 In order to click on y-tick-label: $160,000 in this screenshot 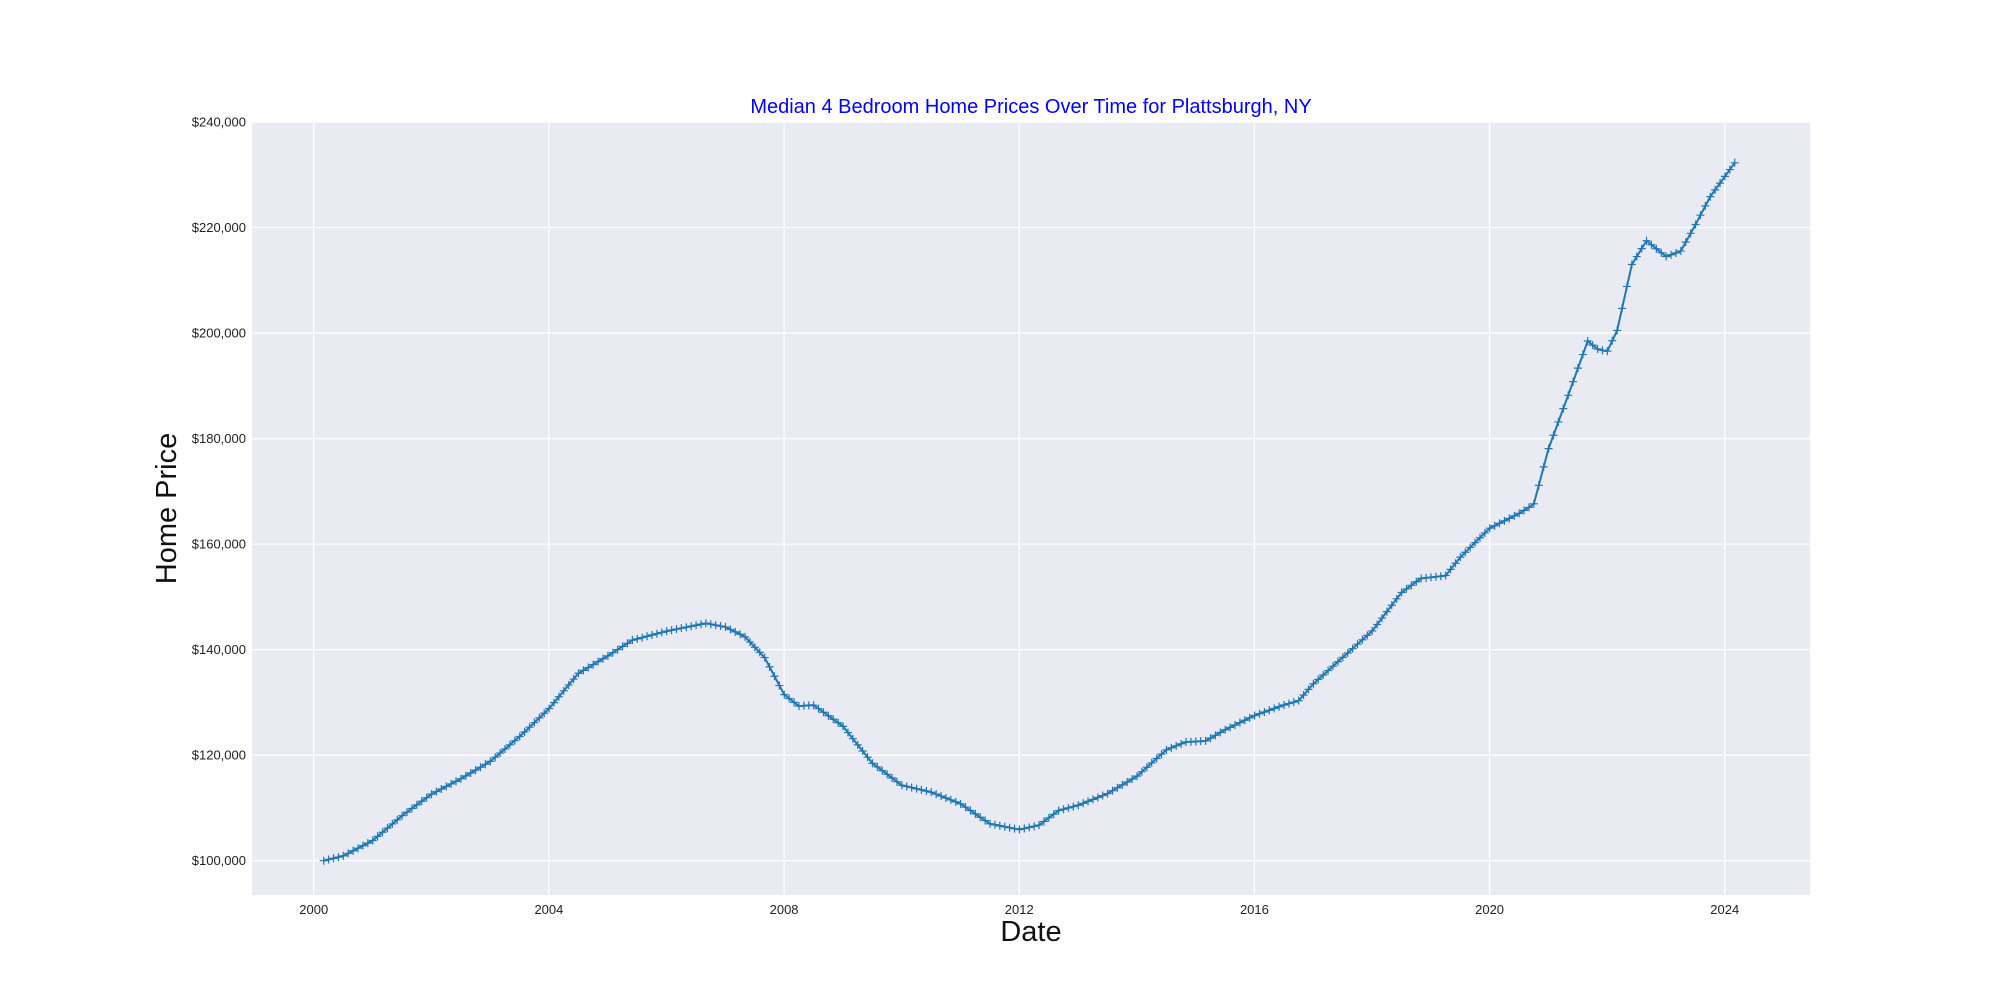, I will do `click(219, 544)`.